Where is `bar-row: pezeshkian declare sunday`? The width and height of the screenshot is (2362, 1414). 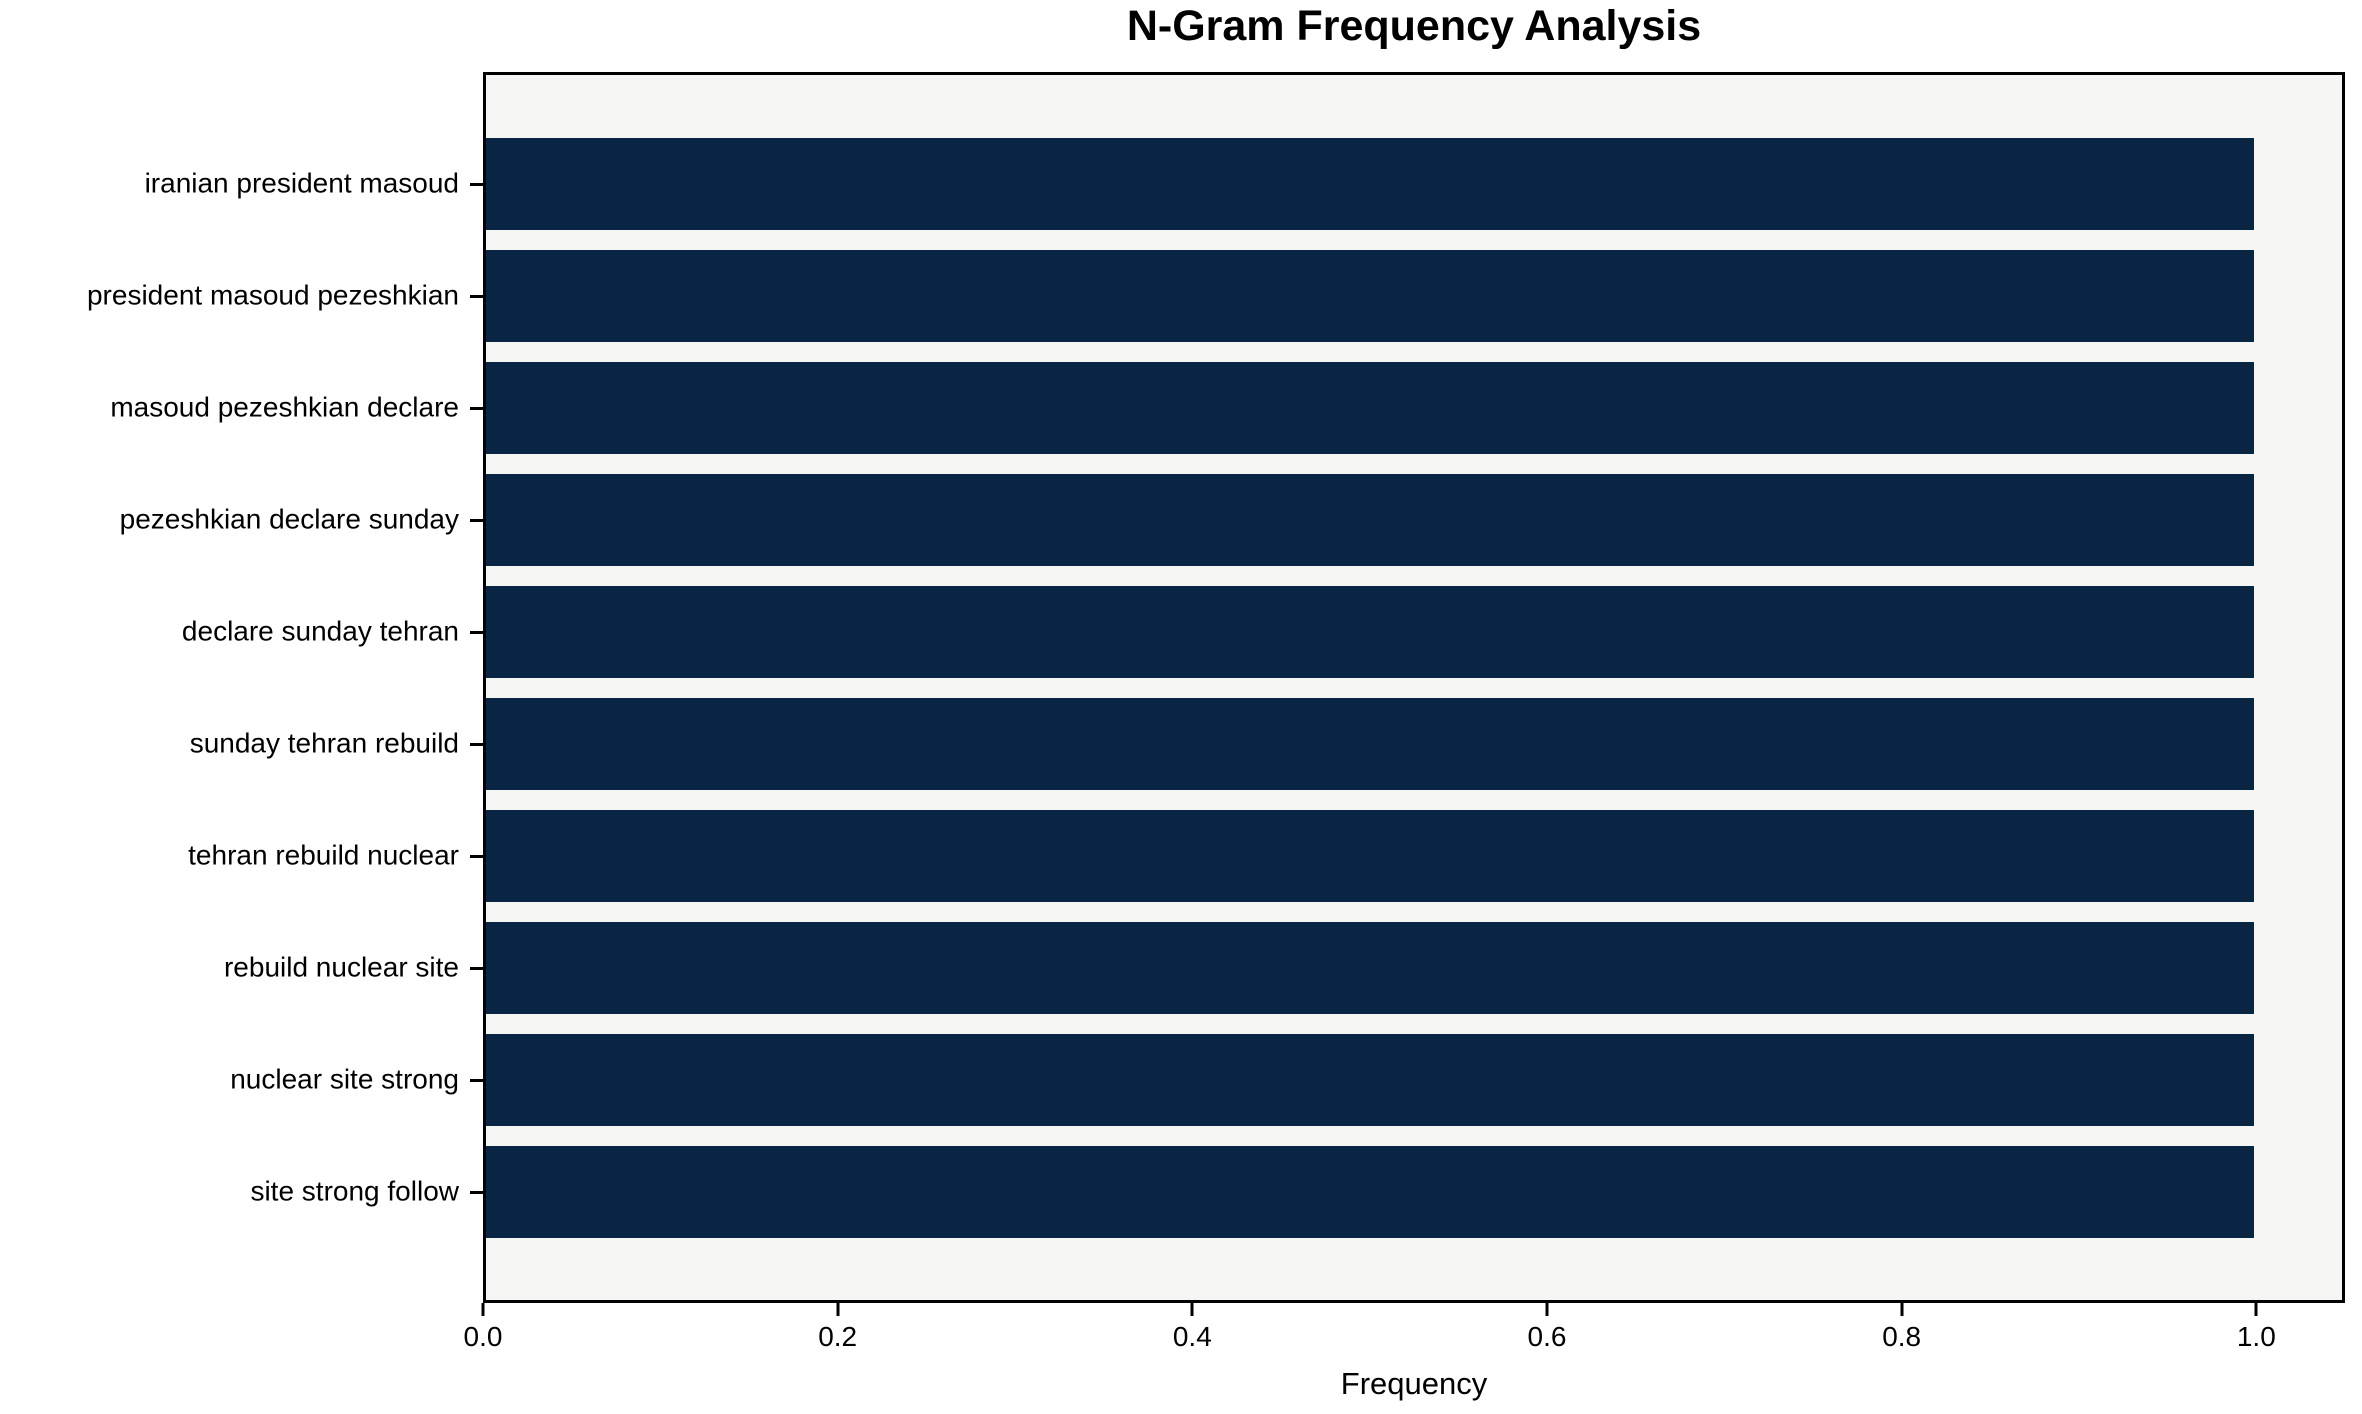 bar-row: pezeshkian declare sunday is located at coordinates (1231, 520).